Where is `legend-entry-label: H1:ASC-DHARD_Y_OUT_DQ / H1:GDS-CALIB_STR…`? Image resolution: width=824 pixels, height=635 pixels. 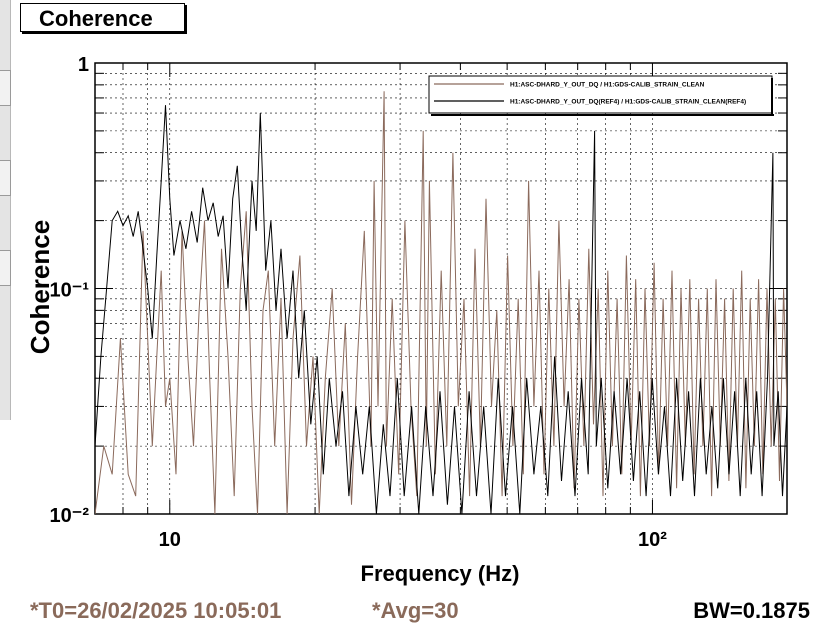
legend-entry-label: H1:ASC-DHARD_Y_OUT_DQ / H1:GDS-CALIB_STR… is located at coordinates (607, 85).